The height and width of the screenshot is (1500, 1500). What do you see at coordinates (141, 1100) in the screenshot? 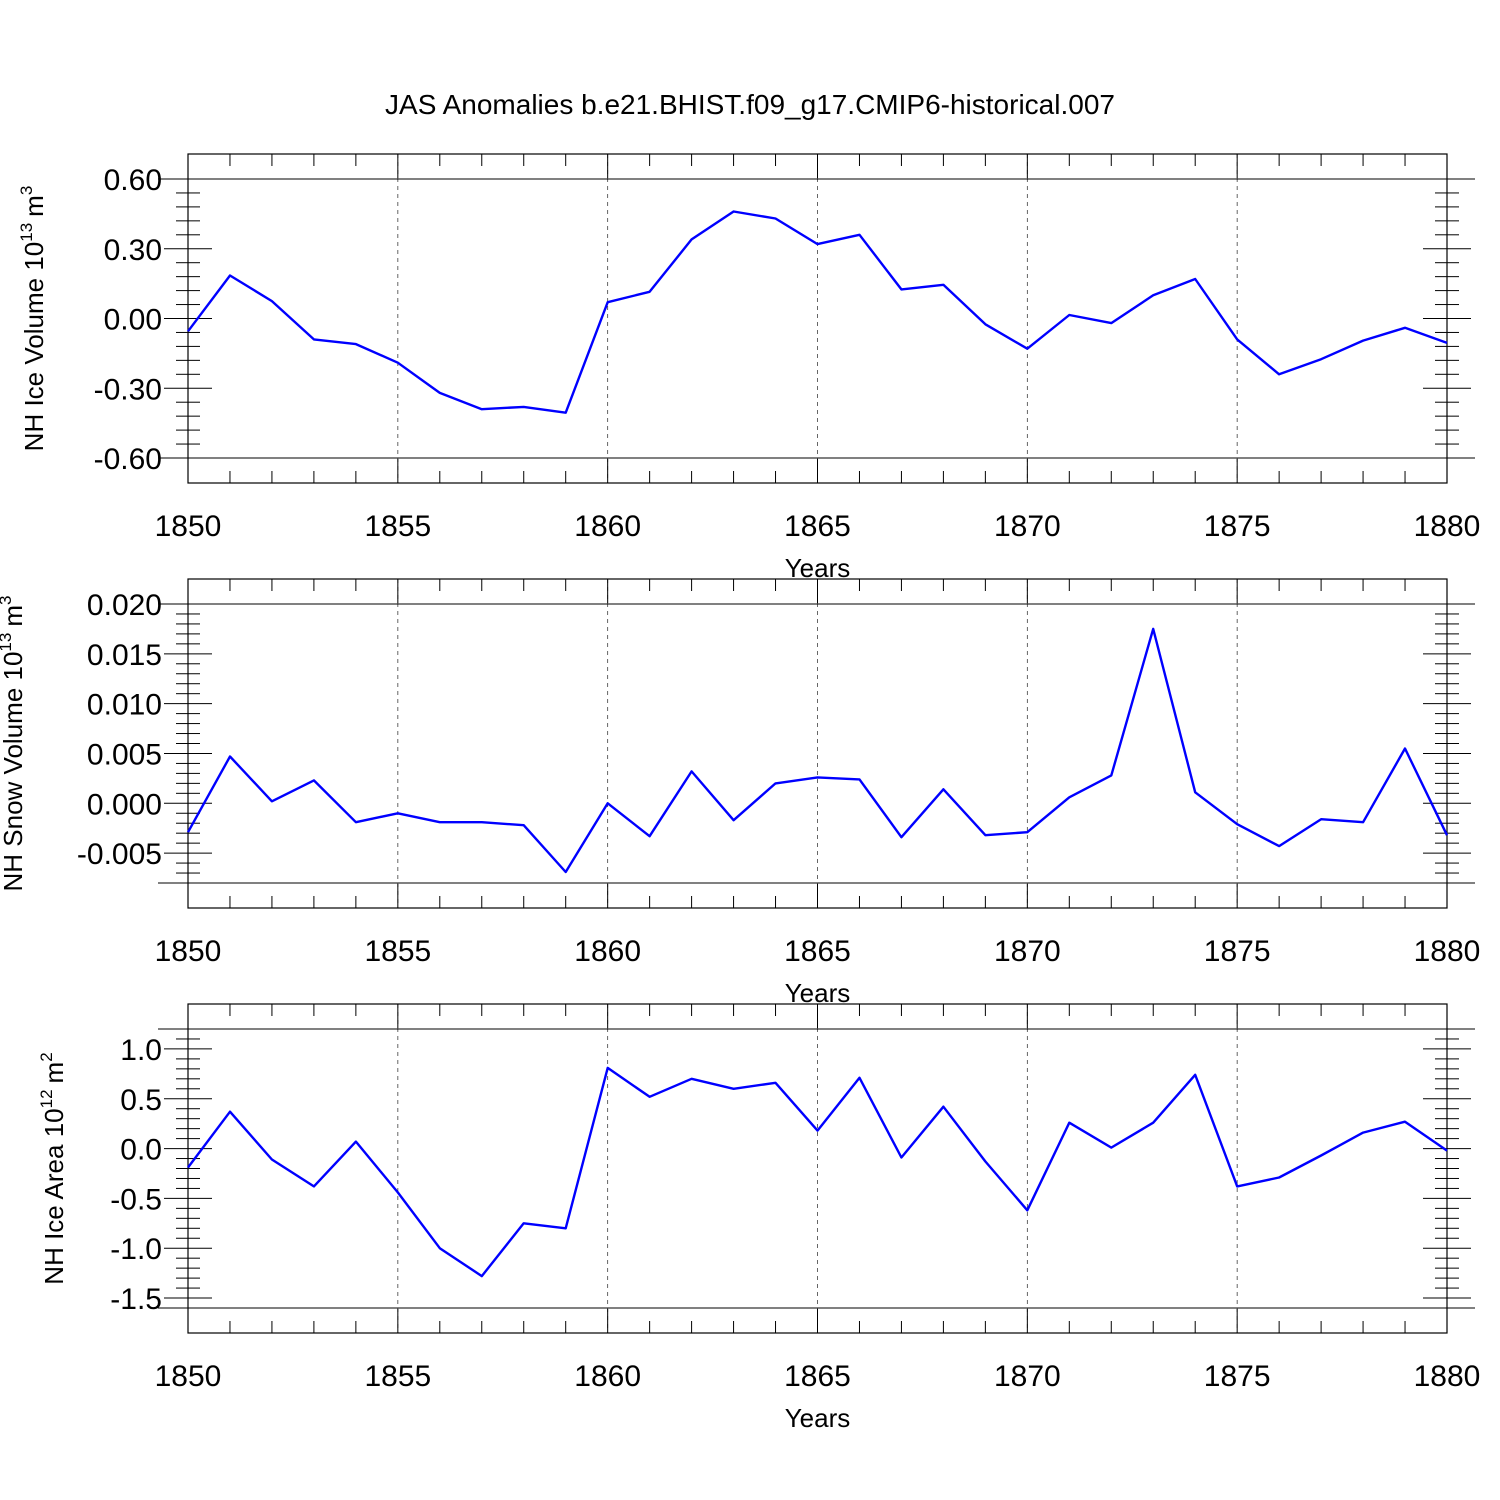
I see `y-tick-label: 0.5` at bounding box center [141, 1100].